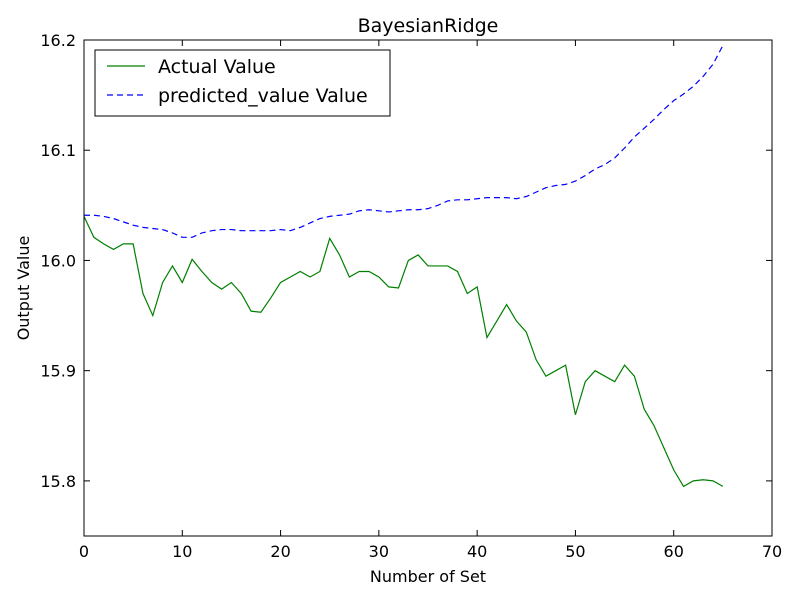  Describe the element at coordinates (217, 67) in the screenshot. I see `legend-label-actual: Actual Value` at that location.